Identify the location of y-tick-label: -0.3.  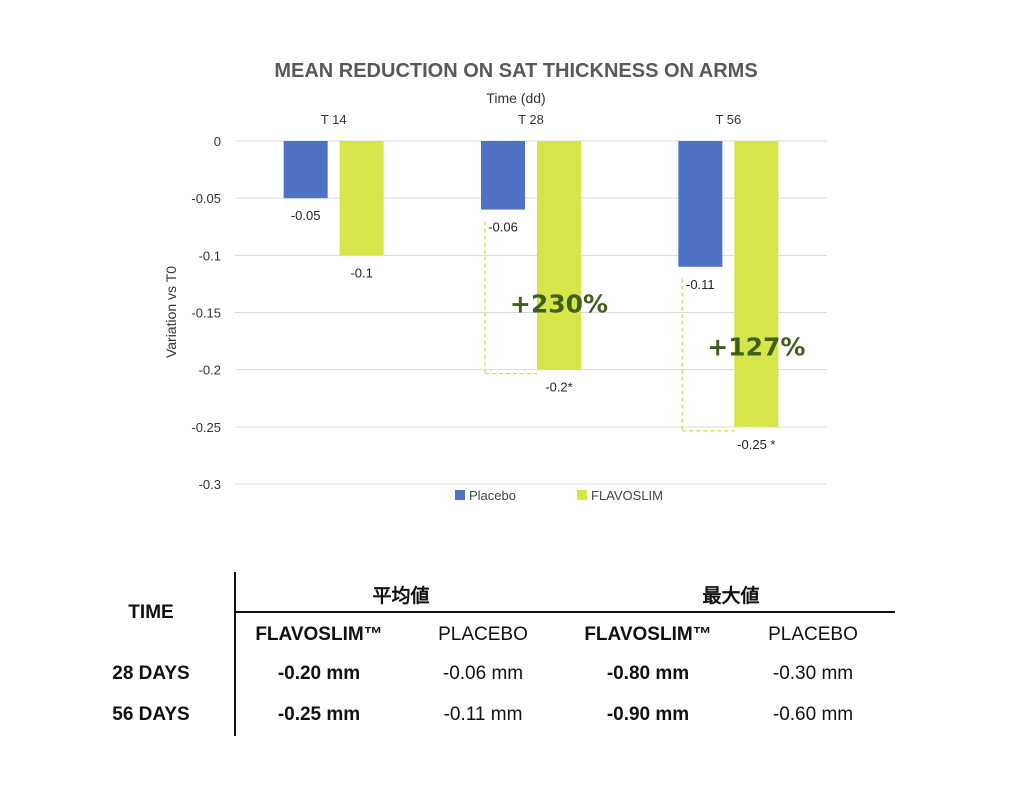
(210, 484).